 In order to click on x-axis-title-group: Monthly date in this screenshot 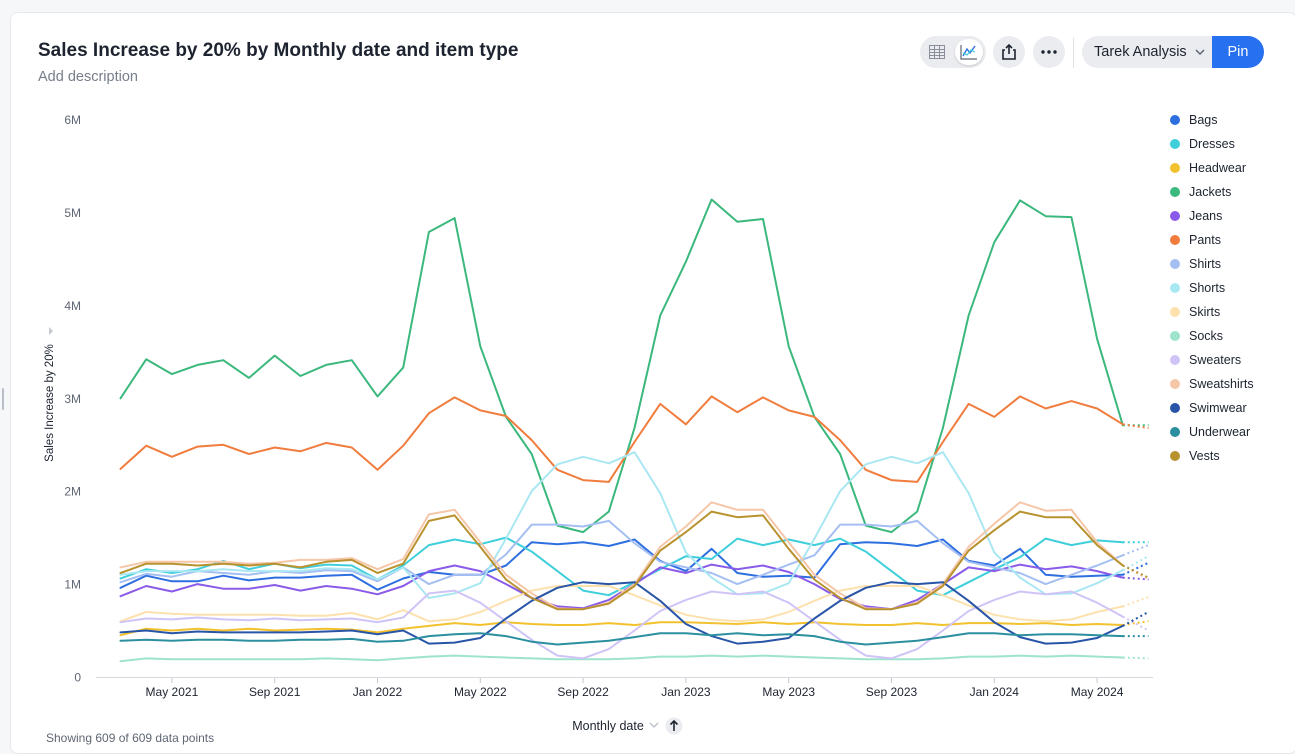, I will do `click(627, 726)`.